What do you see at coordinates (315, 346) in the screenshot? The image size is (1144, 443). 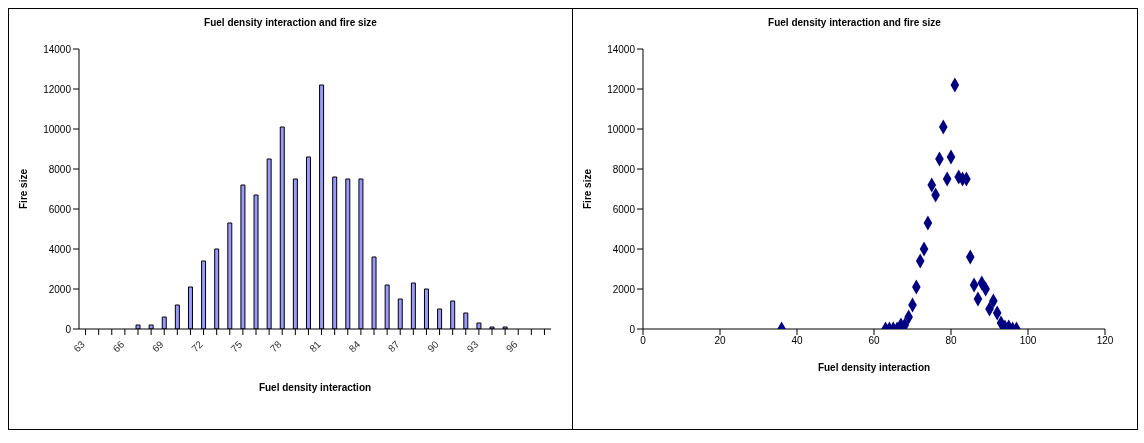 I see `x-tick-label: 81` at bounding box center [315, 346].